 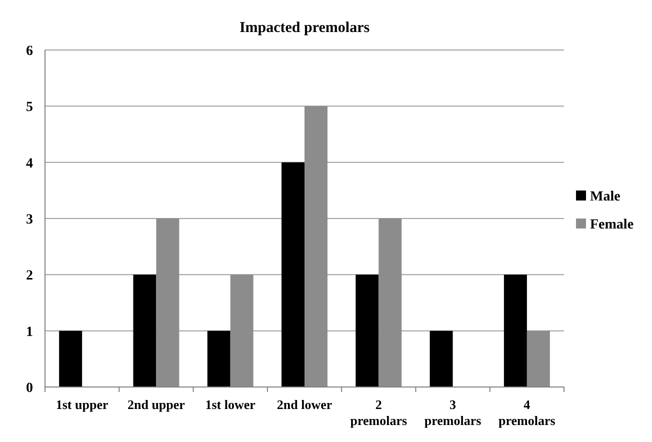 I want to click on x-tick-label: 2 premolars, so click(x=379, y=412).